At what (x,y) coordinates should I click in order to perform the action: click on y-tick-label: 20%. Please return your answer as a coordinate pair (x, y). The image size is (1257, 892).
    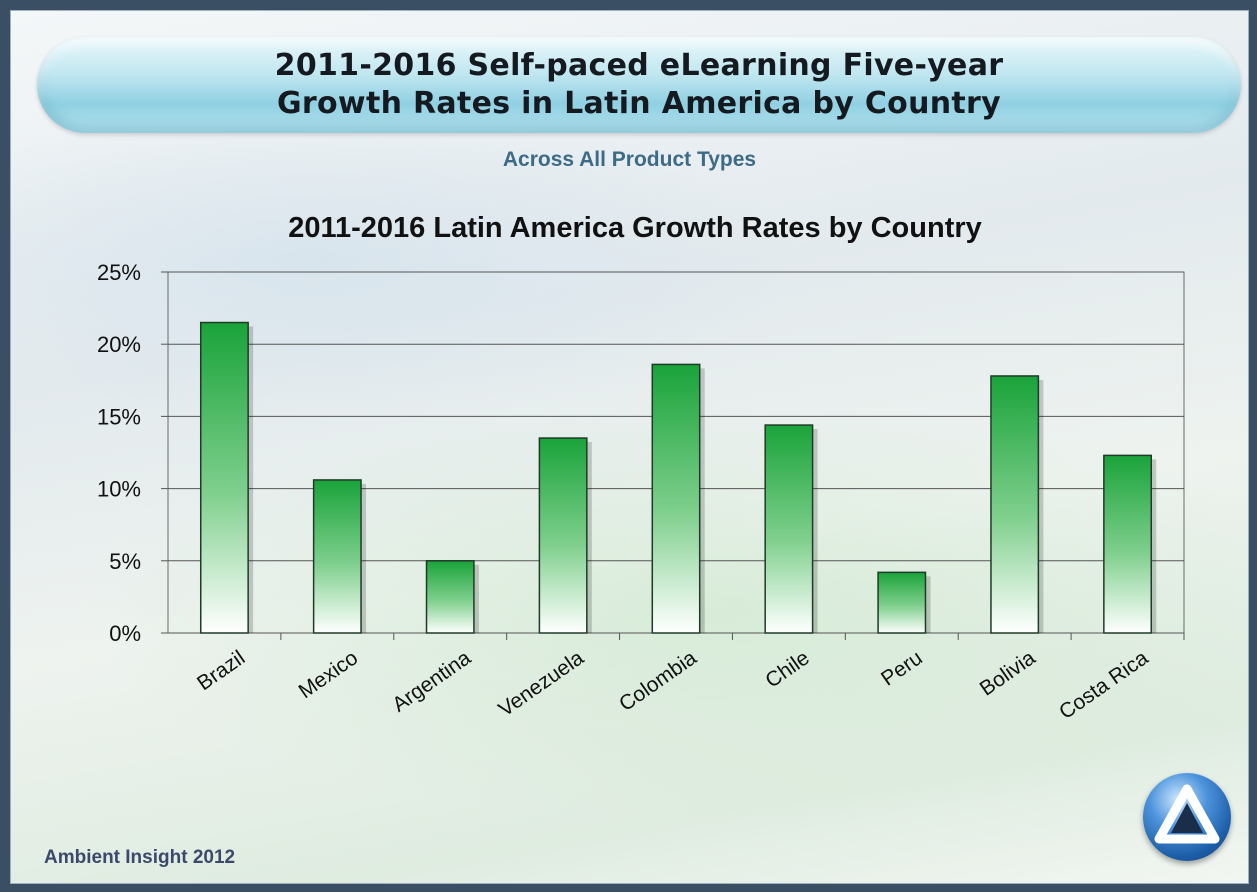
    Looking at the image, I should click on (119, 344).